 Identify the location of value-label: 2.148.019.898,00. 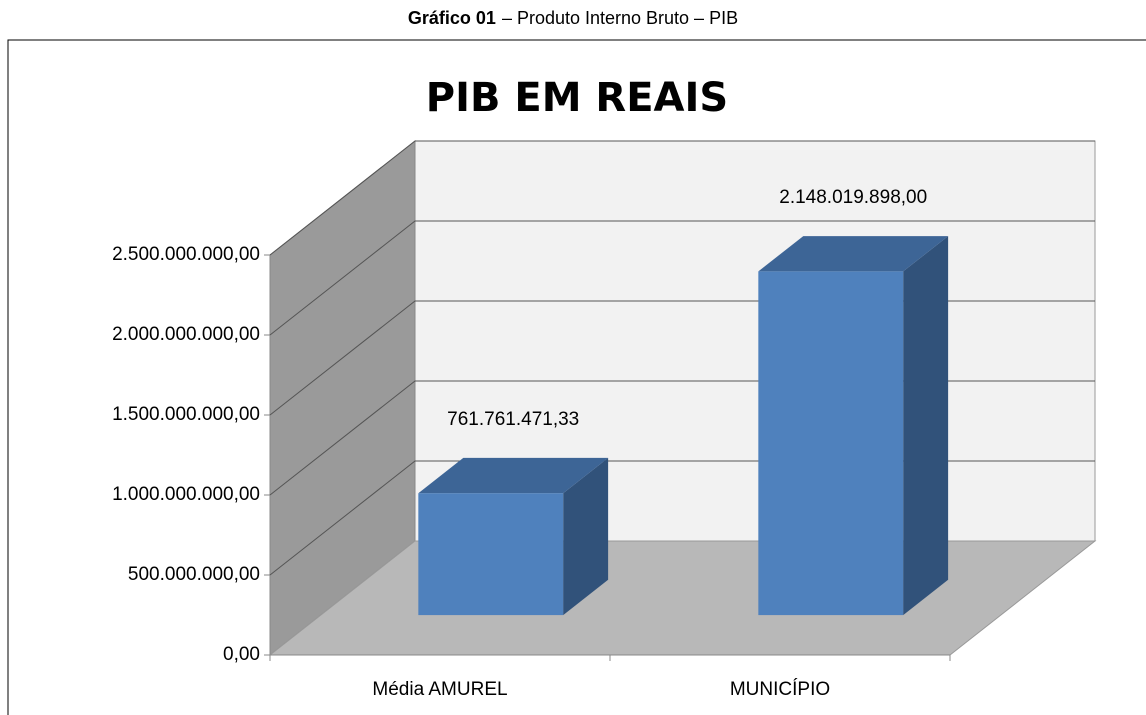
(853, 197).